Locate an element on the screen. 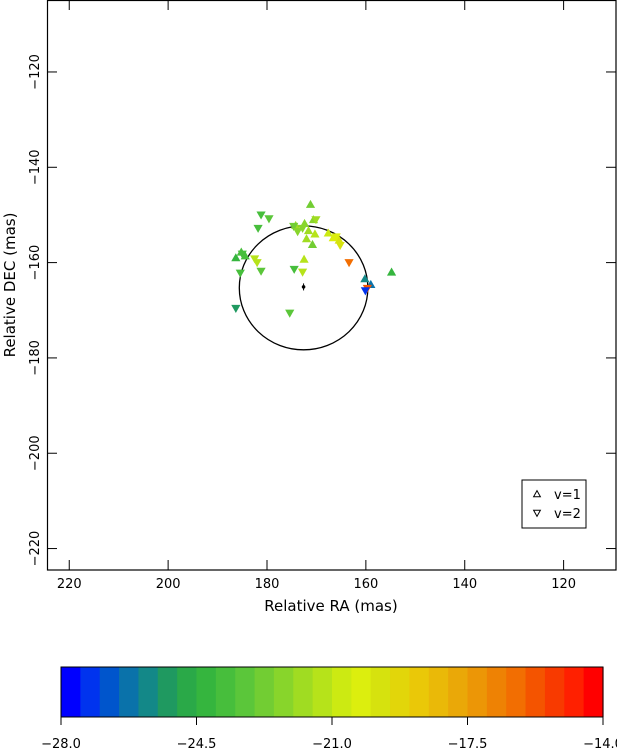  y-tick-label: −140 is located at coordinates (35, 167).